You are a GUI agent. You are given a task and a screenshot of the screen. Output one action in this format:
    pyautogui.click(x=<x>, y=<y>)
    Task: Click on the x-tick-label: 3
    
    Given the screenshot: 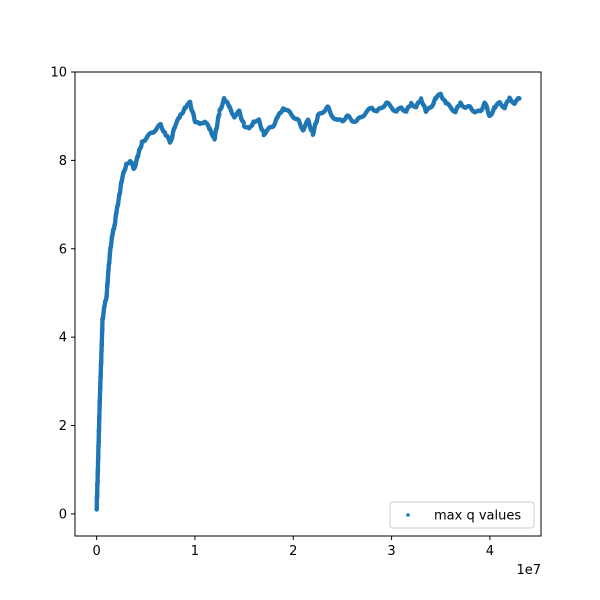 What is the action you would take?
    pyautogui.click(x=391, y=551)
    